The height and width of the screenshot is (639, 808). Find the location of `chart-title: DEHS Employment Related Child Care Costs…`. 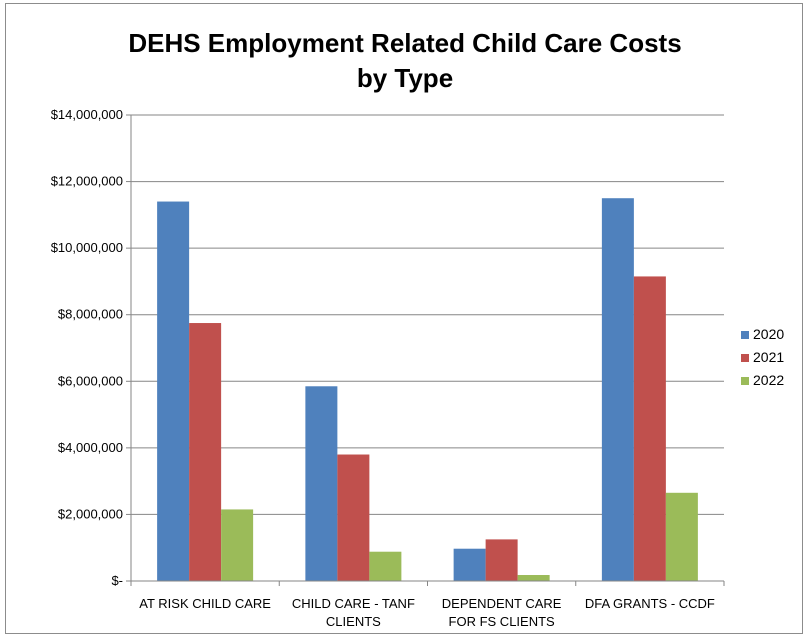

chart-title: DEHS Employment Related Child Care Costs… is located at coordinates (404, 60).